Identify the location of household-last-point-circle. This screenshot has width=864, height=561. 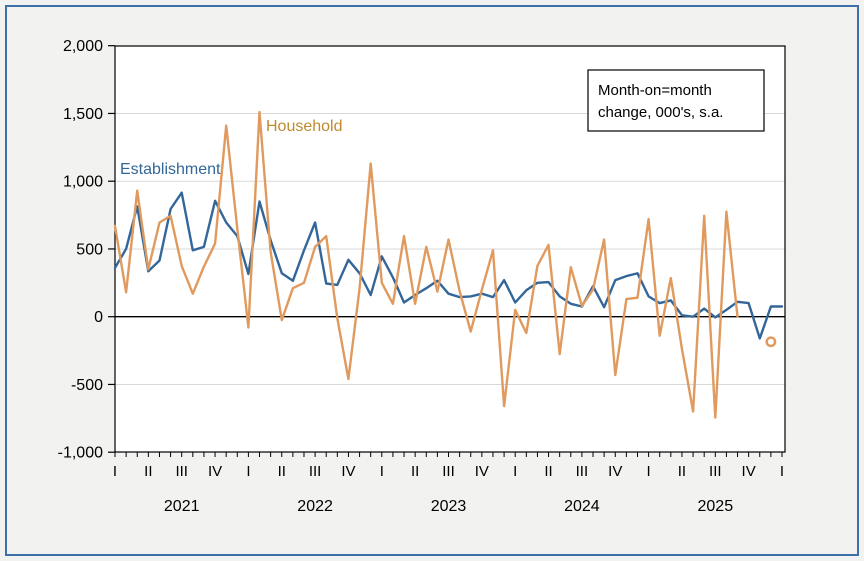
(771, 342).